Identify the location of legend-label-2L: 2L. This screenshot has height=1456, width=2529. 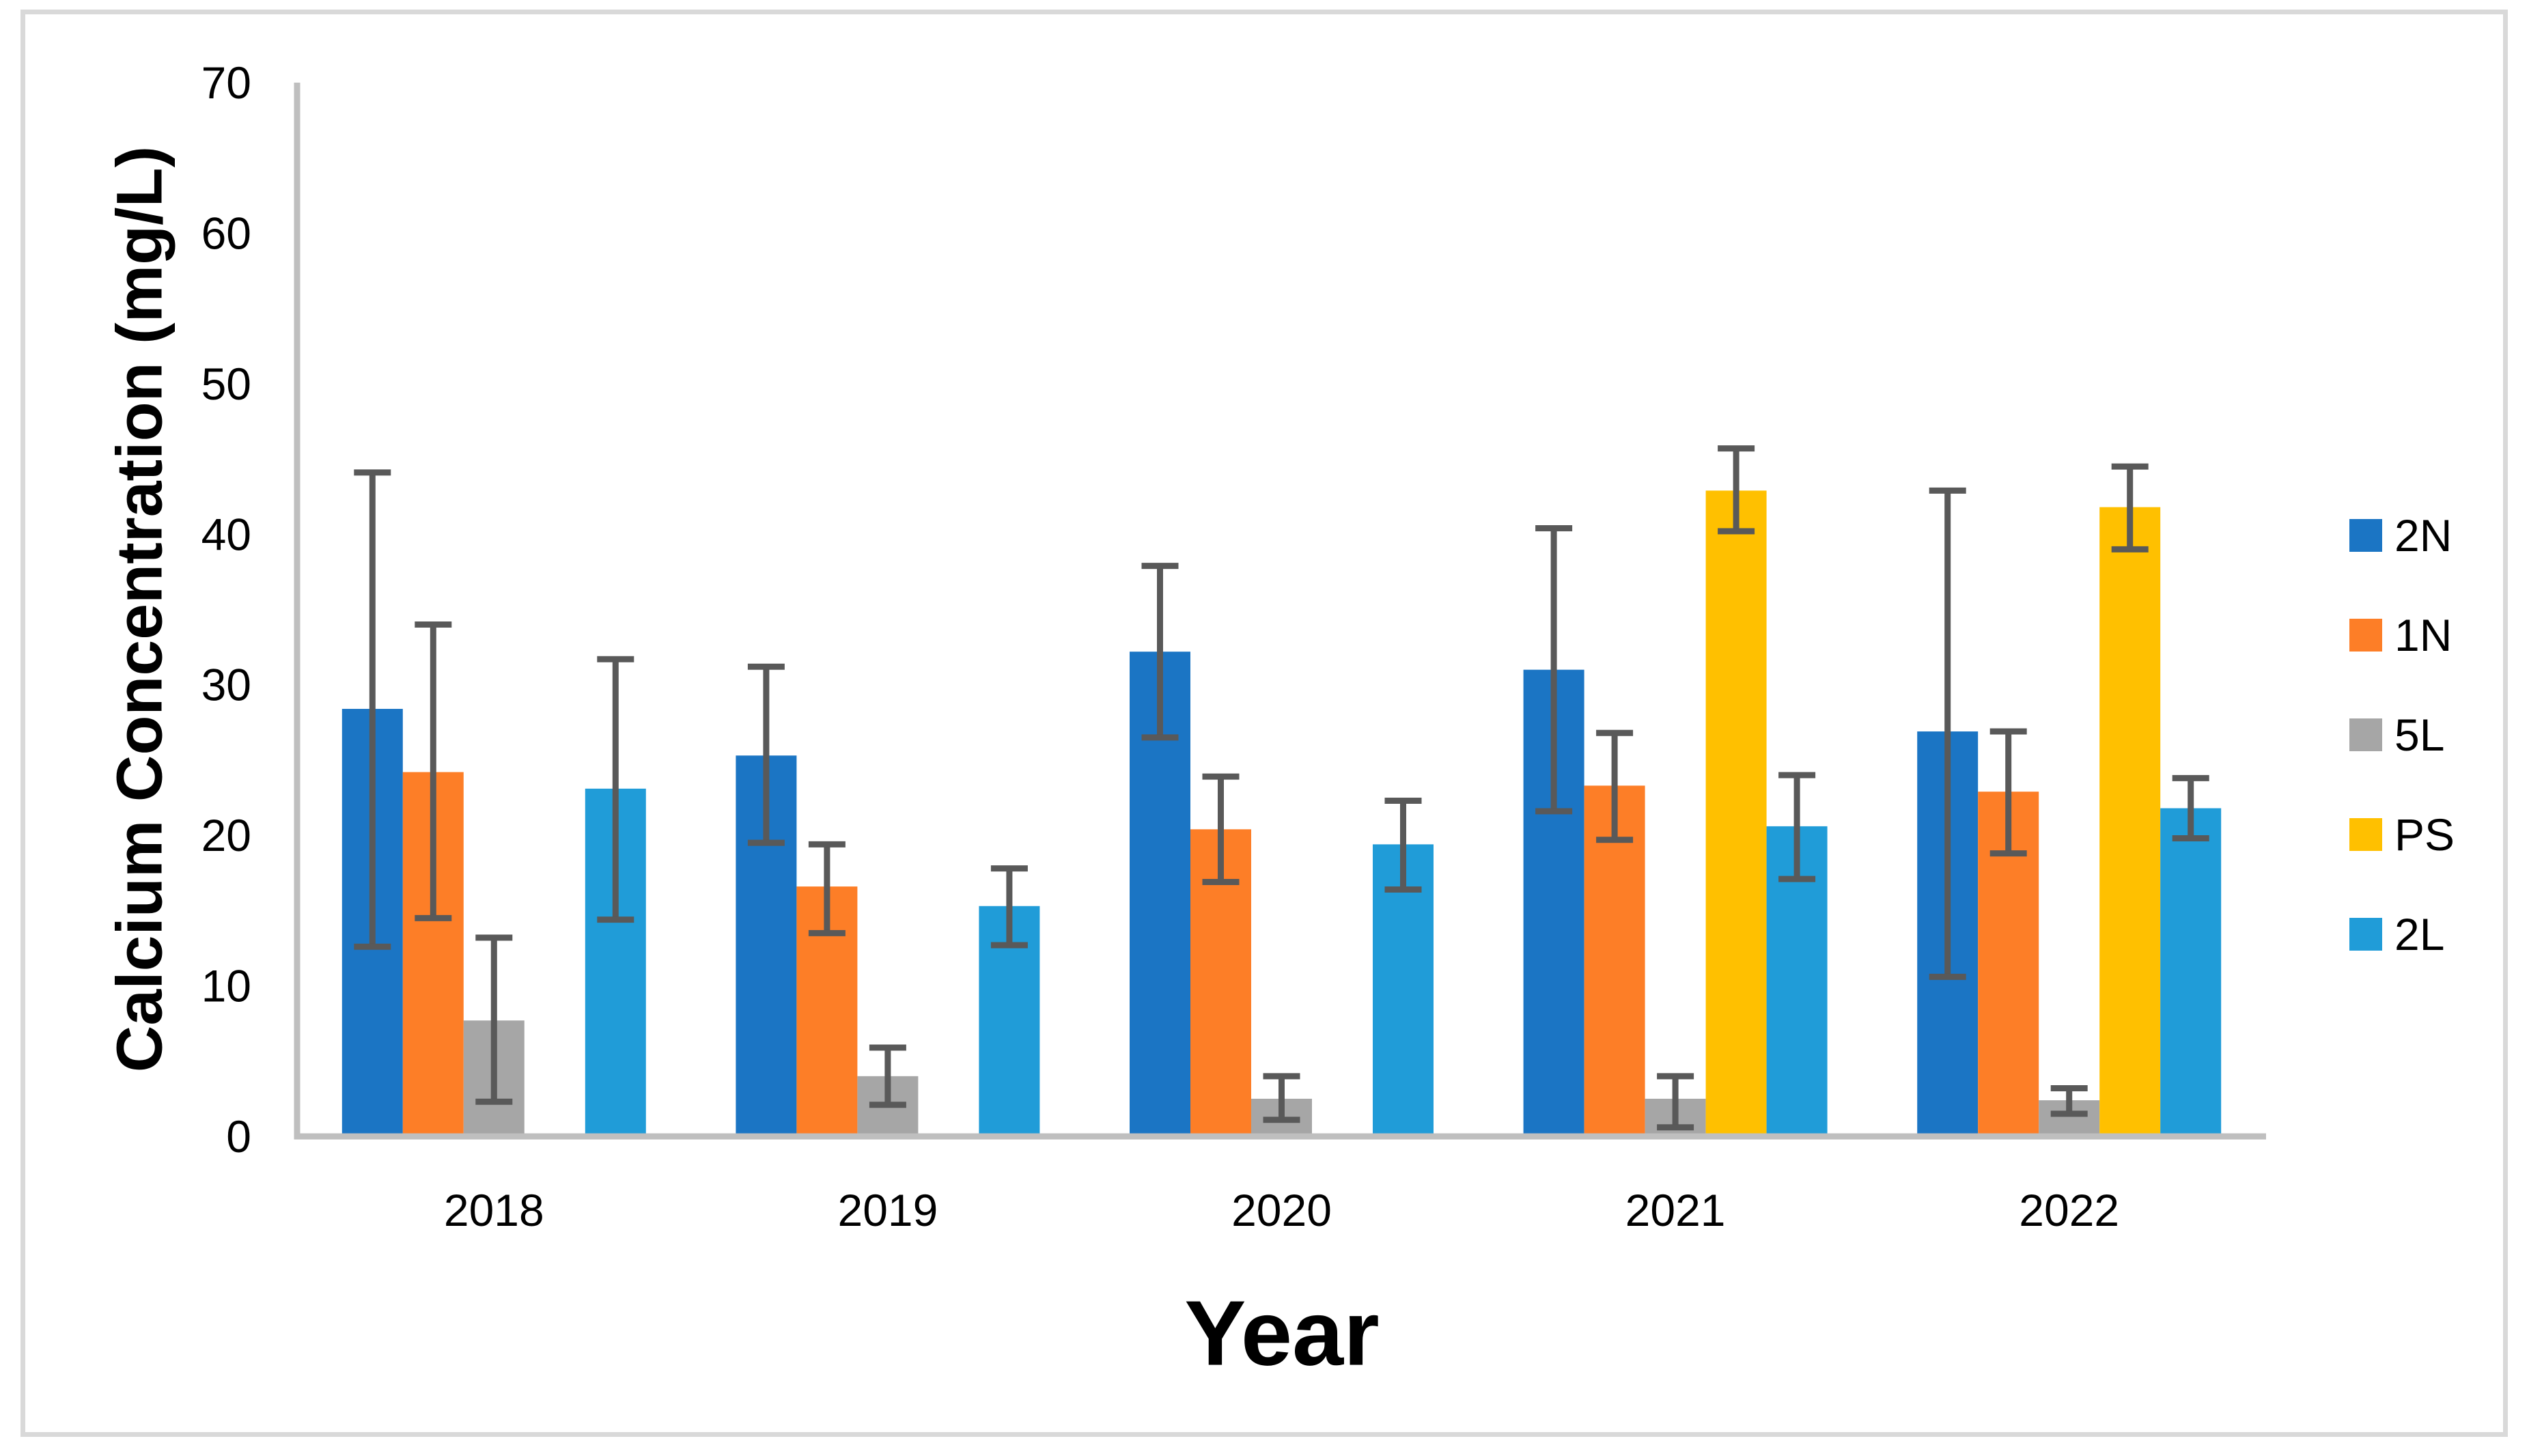
(2419, 935).